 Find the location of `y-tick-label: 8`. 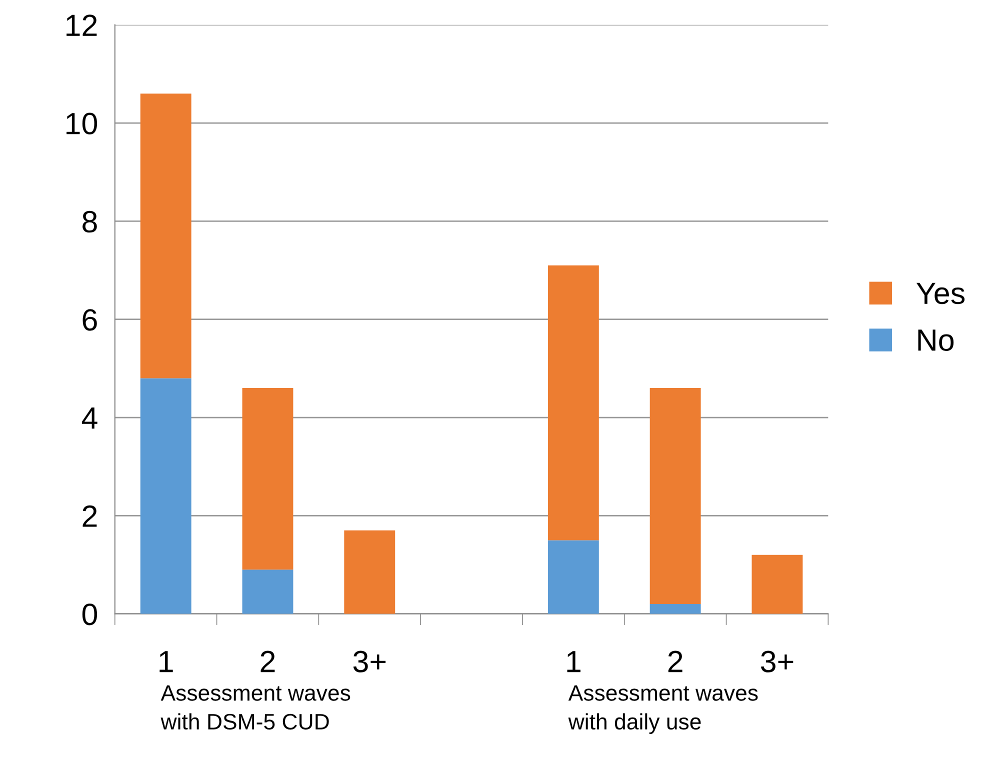

y-tick-label: 8 is located at coordinates (89, 221).